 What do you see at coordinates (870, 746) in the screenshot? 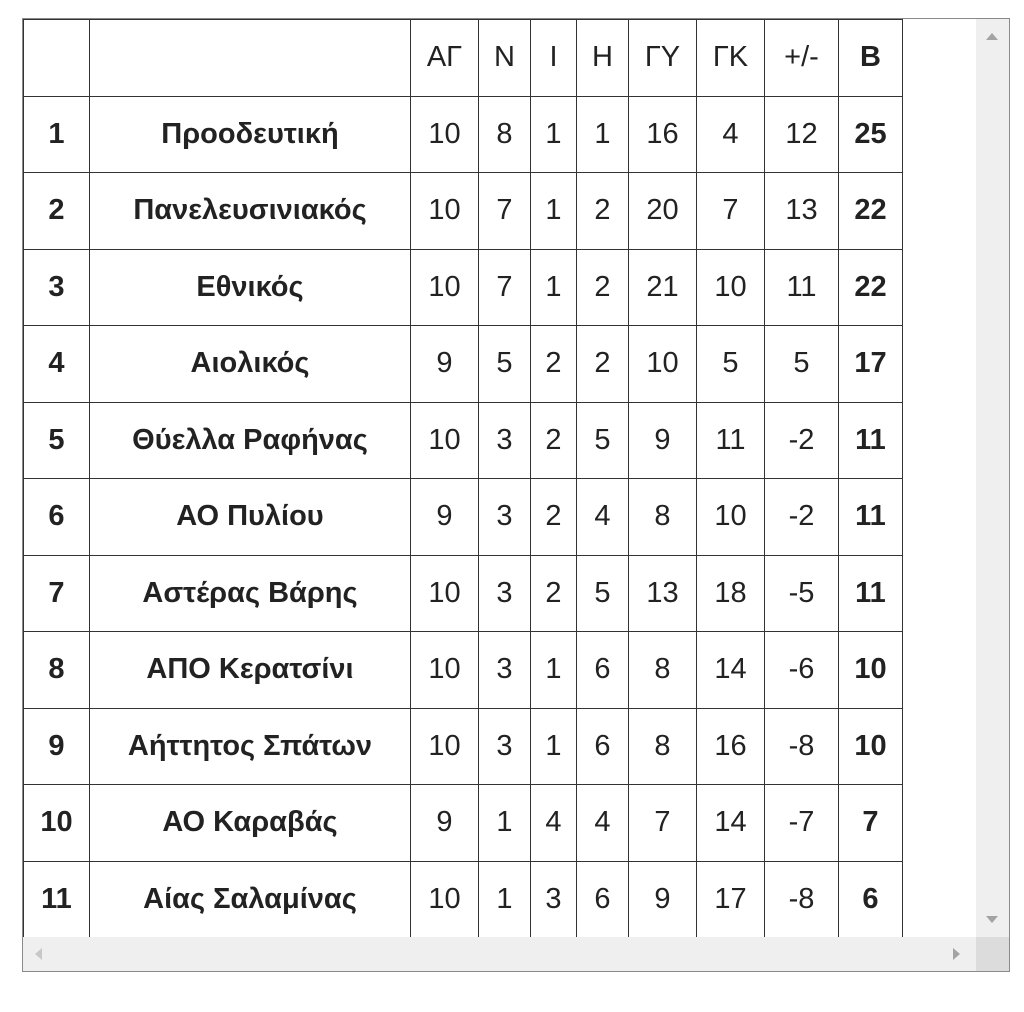
I see `cell-points: 10` at bounding box center [870, 746].